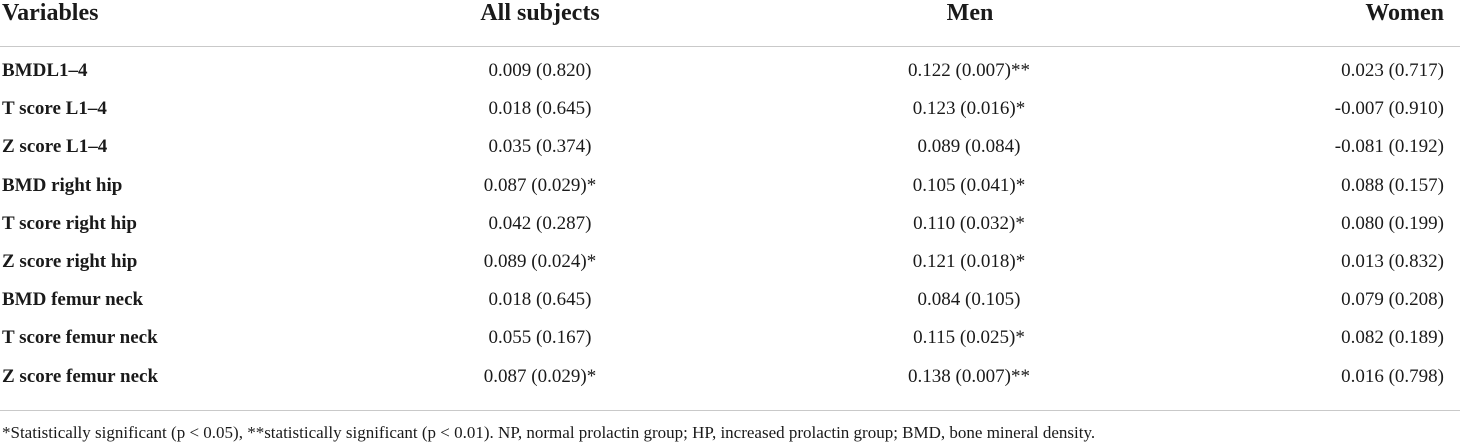 This screenshot has height=445, width=1460. I want to click on cell-women: 0.023 (0.717), so click(1392, 70).